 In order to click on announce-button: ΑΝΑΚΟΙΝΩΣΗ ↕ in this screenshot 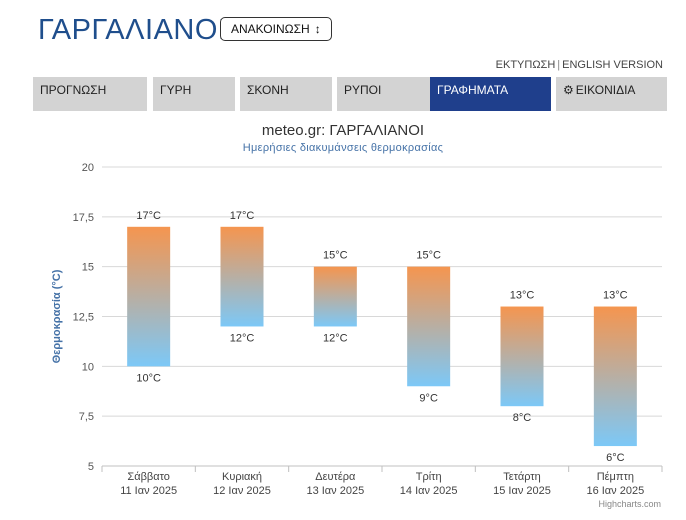, I will do `click(276, 29)`.